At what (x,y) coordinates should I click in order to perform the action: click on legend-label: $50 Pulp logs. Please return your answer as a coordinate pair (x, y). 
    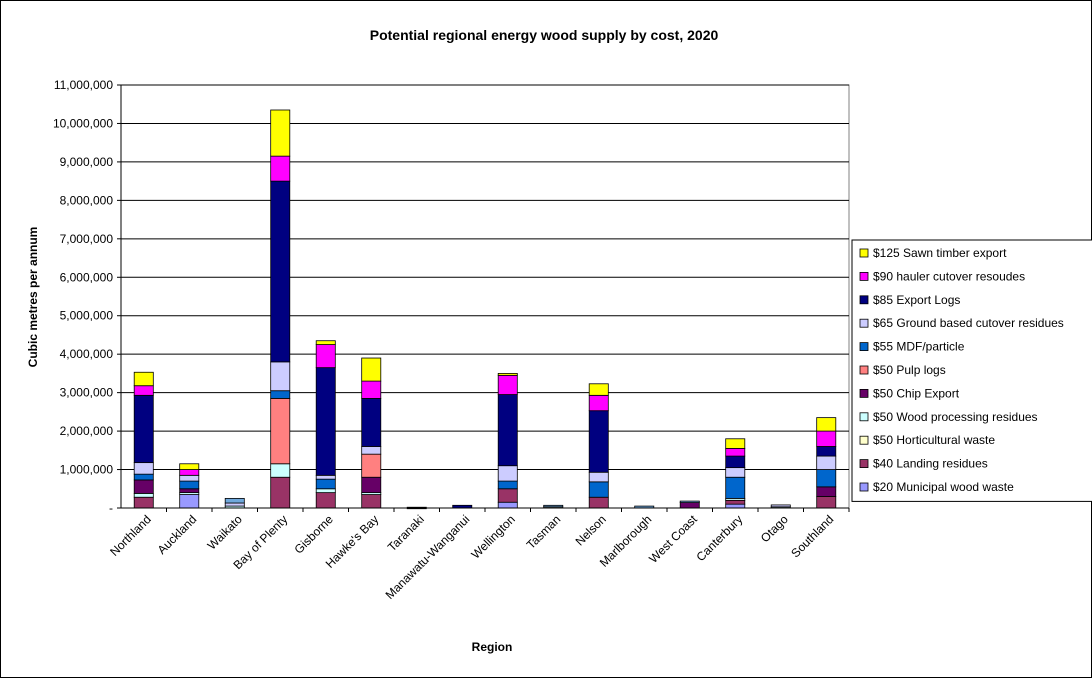
    Looking at the image, I should click on (909, 370).